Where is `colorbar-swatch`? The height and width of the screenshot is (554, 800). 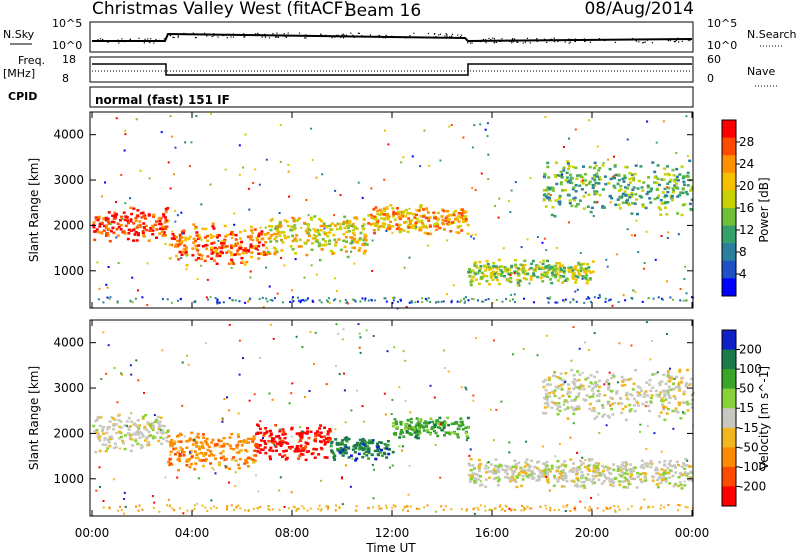
colorbar-swatch is located at coordinates (729, 164).